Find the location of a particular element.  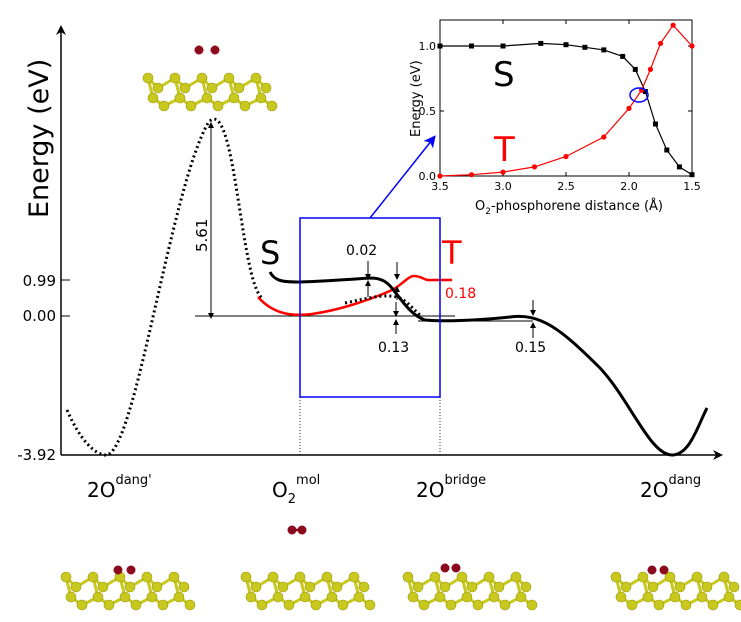

inset-series-line-S is located at coordinates (566, 109).